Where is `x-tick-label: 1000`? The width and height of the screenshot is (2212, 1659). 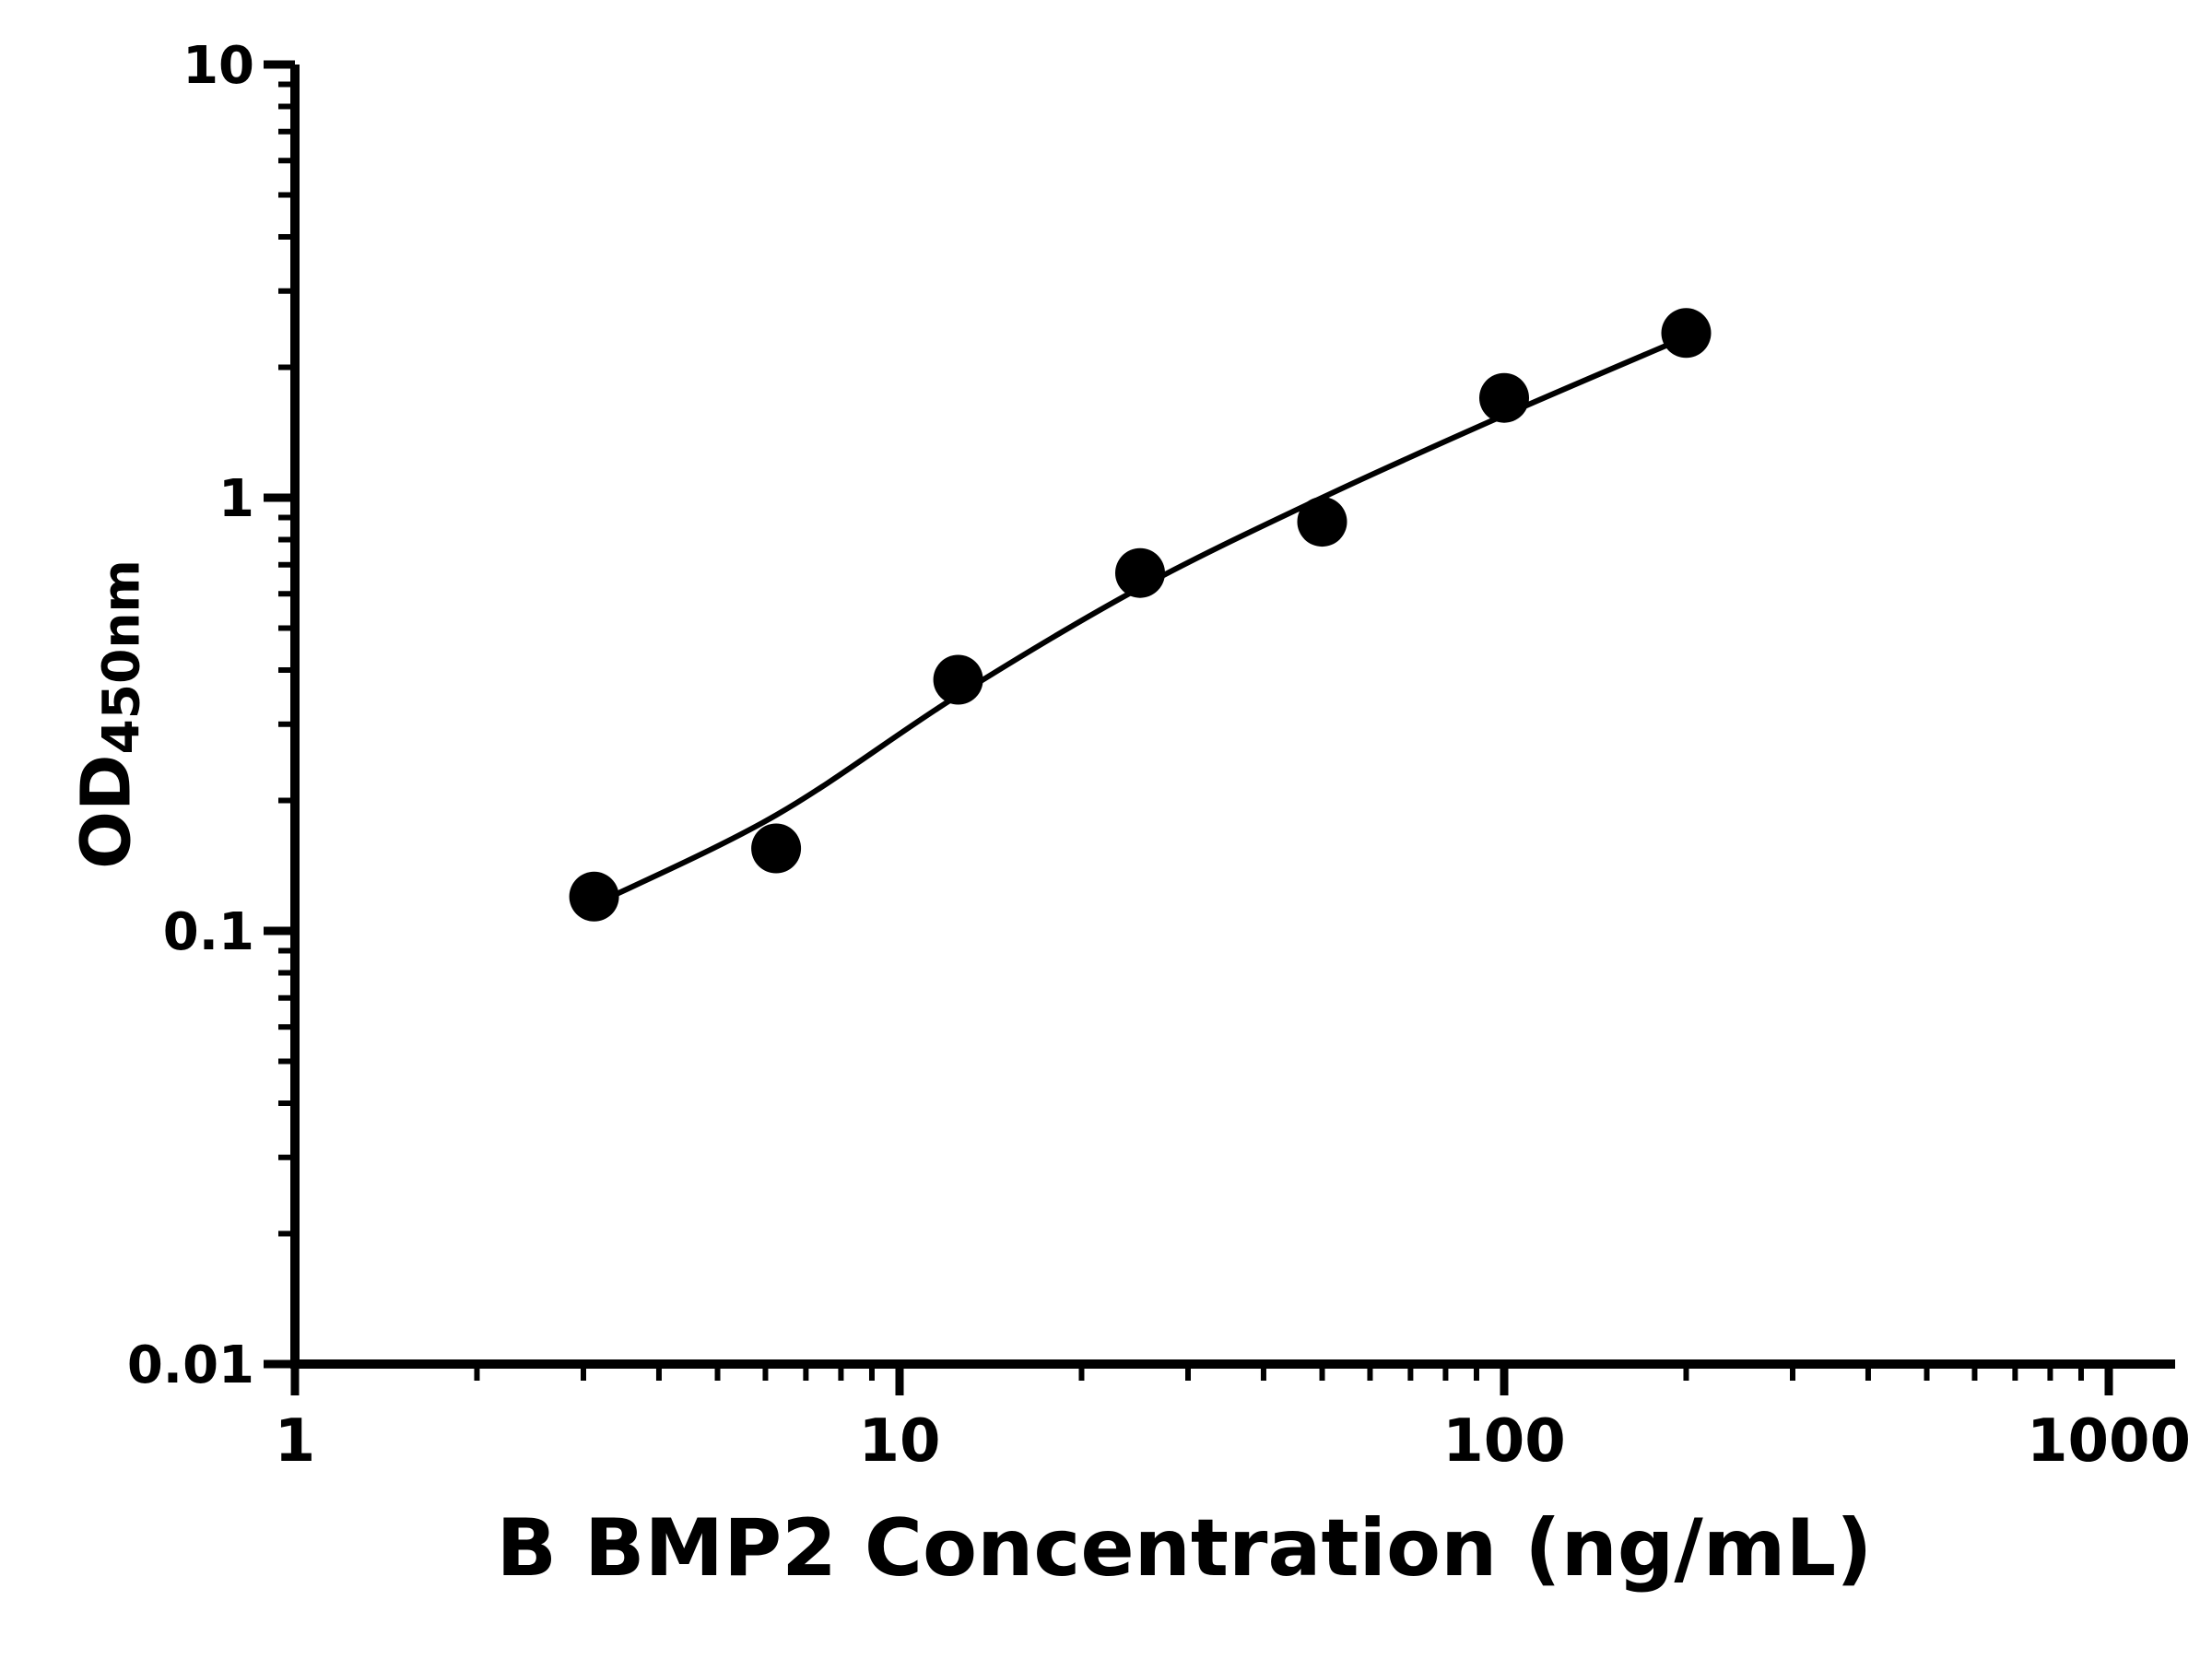
x-tick-label: 1000 is located at coordinates (2109, 1441).